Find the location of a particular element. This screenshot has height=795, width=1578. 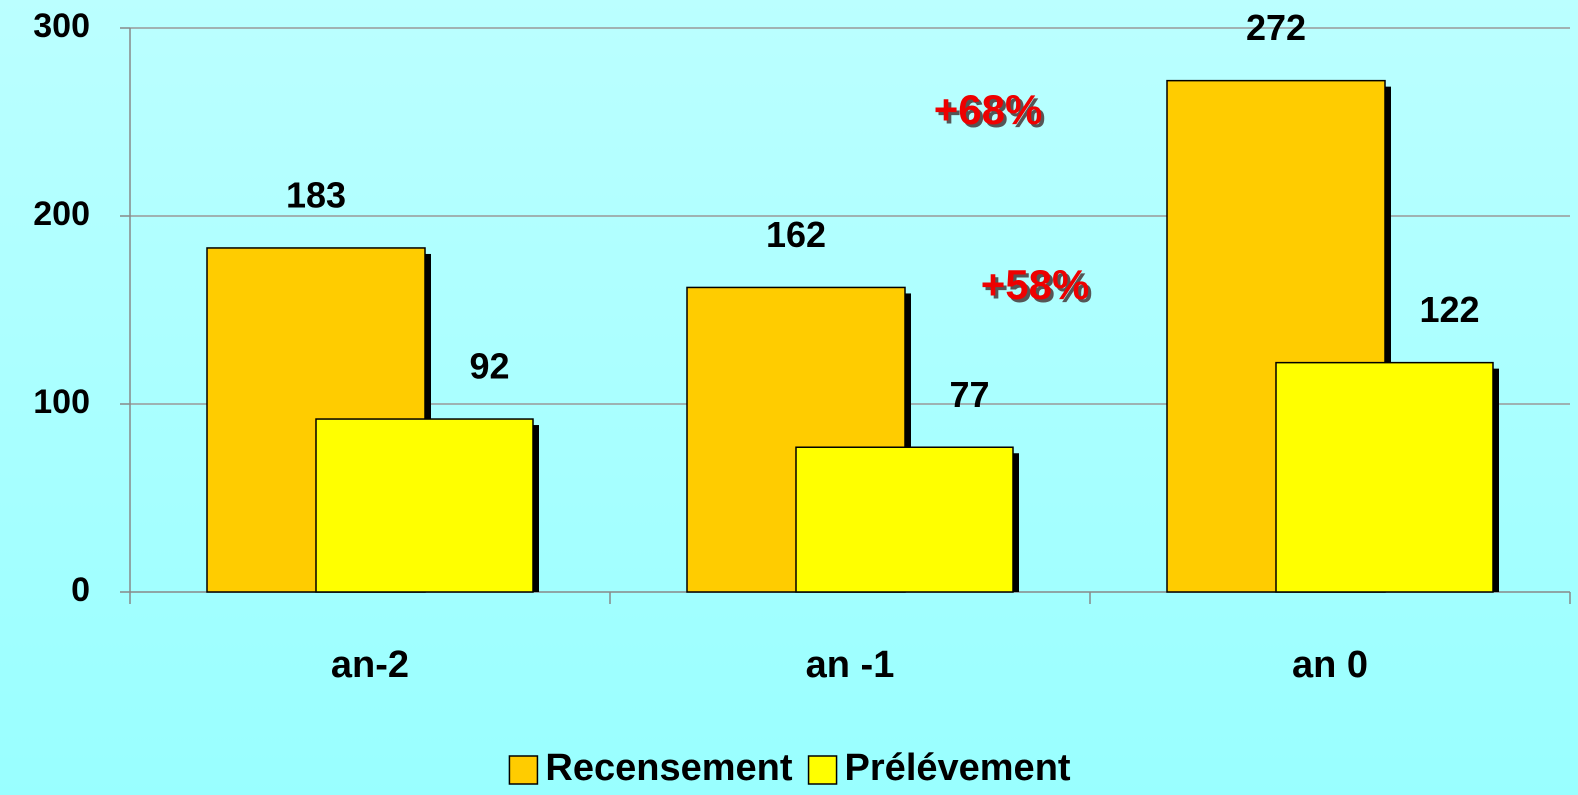

data-label: 77 is located at coordinates (969, 394).